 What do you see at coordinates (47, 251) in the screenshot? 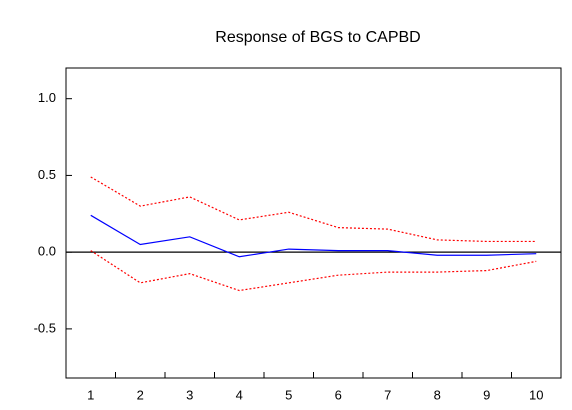
I see `y-tick-label: 0.0` at bounding box center [47, 251].